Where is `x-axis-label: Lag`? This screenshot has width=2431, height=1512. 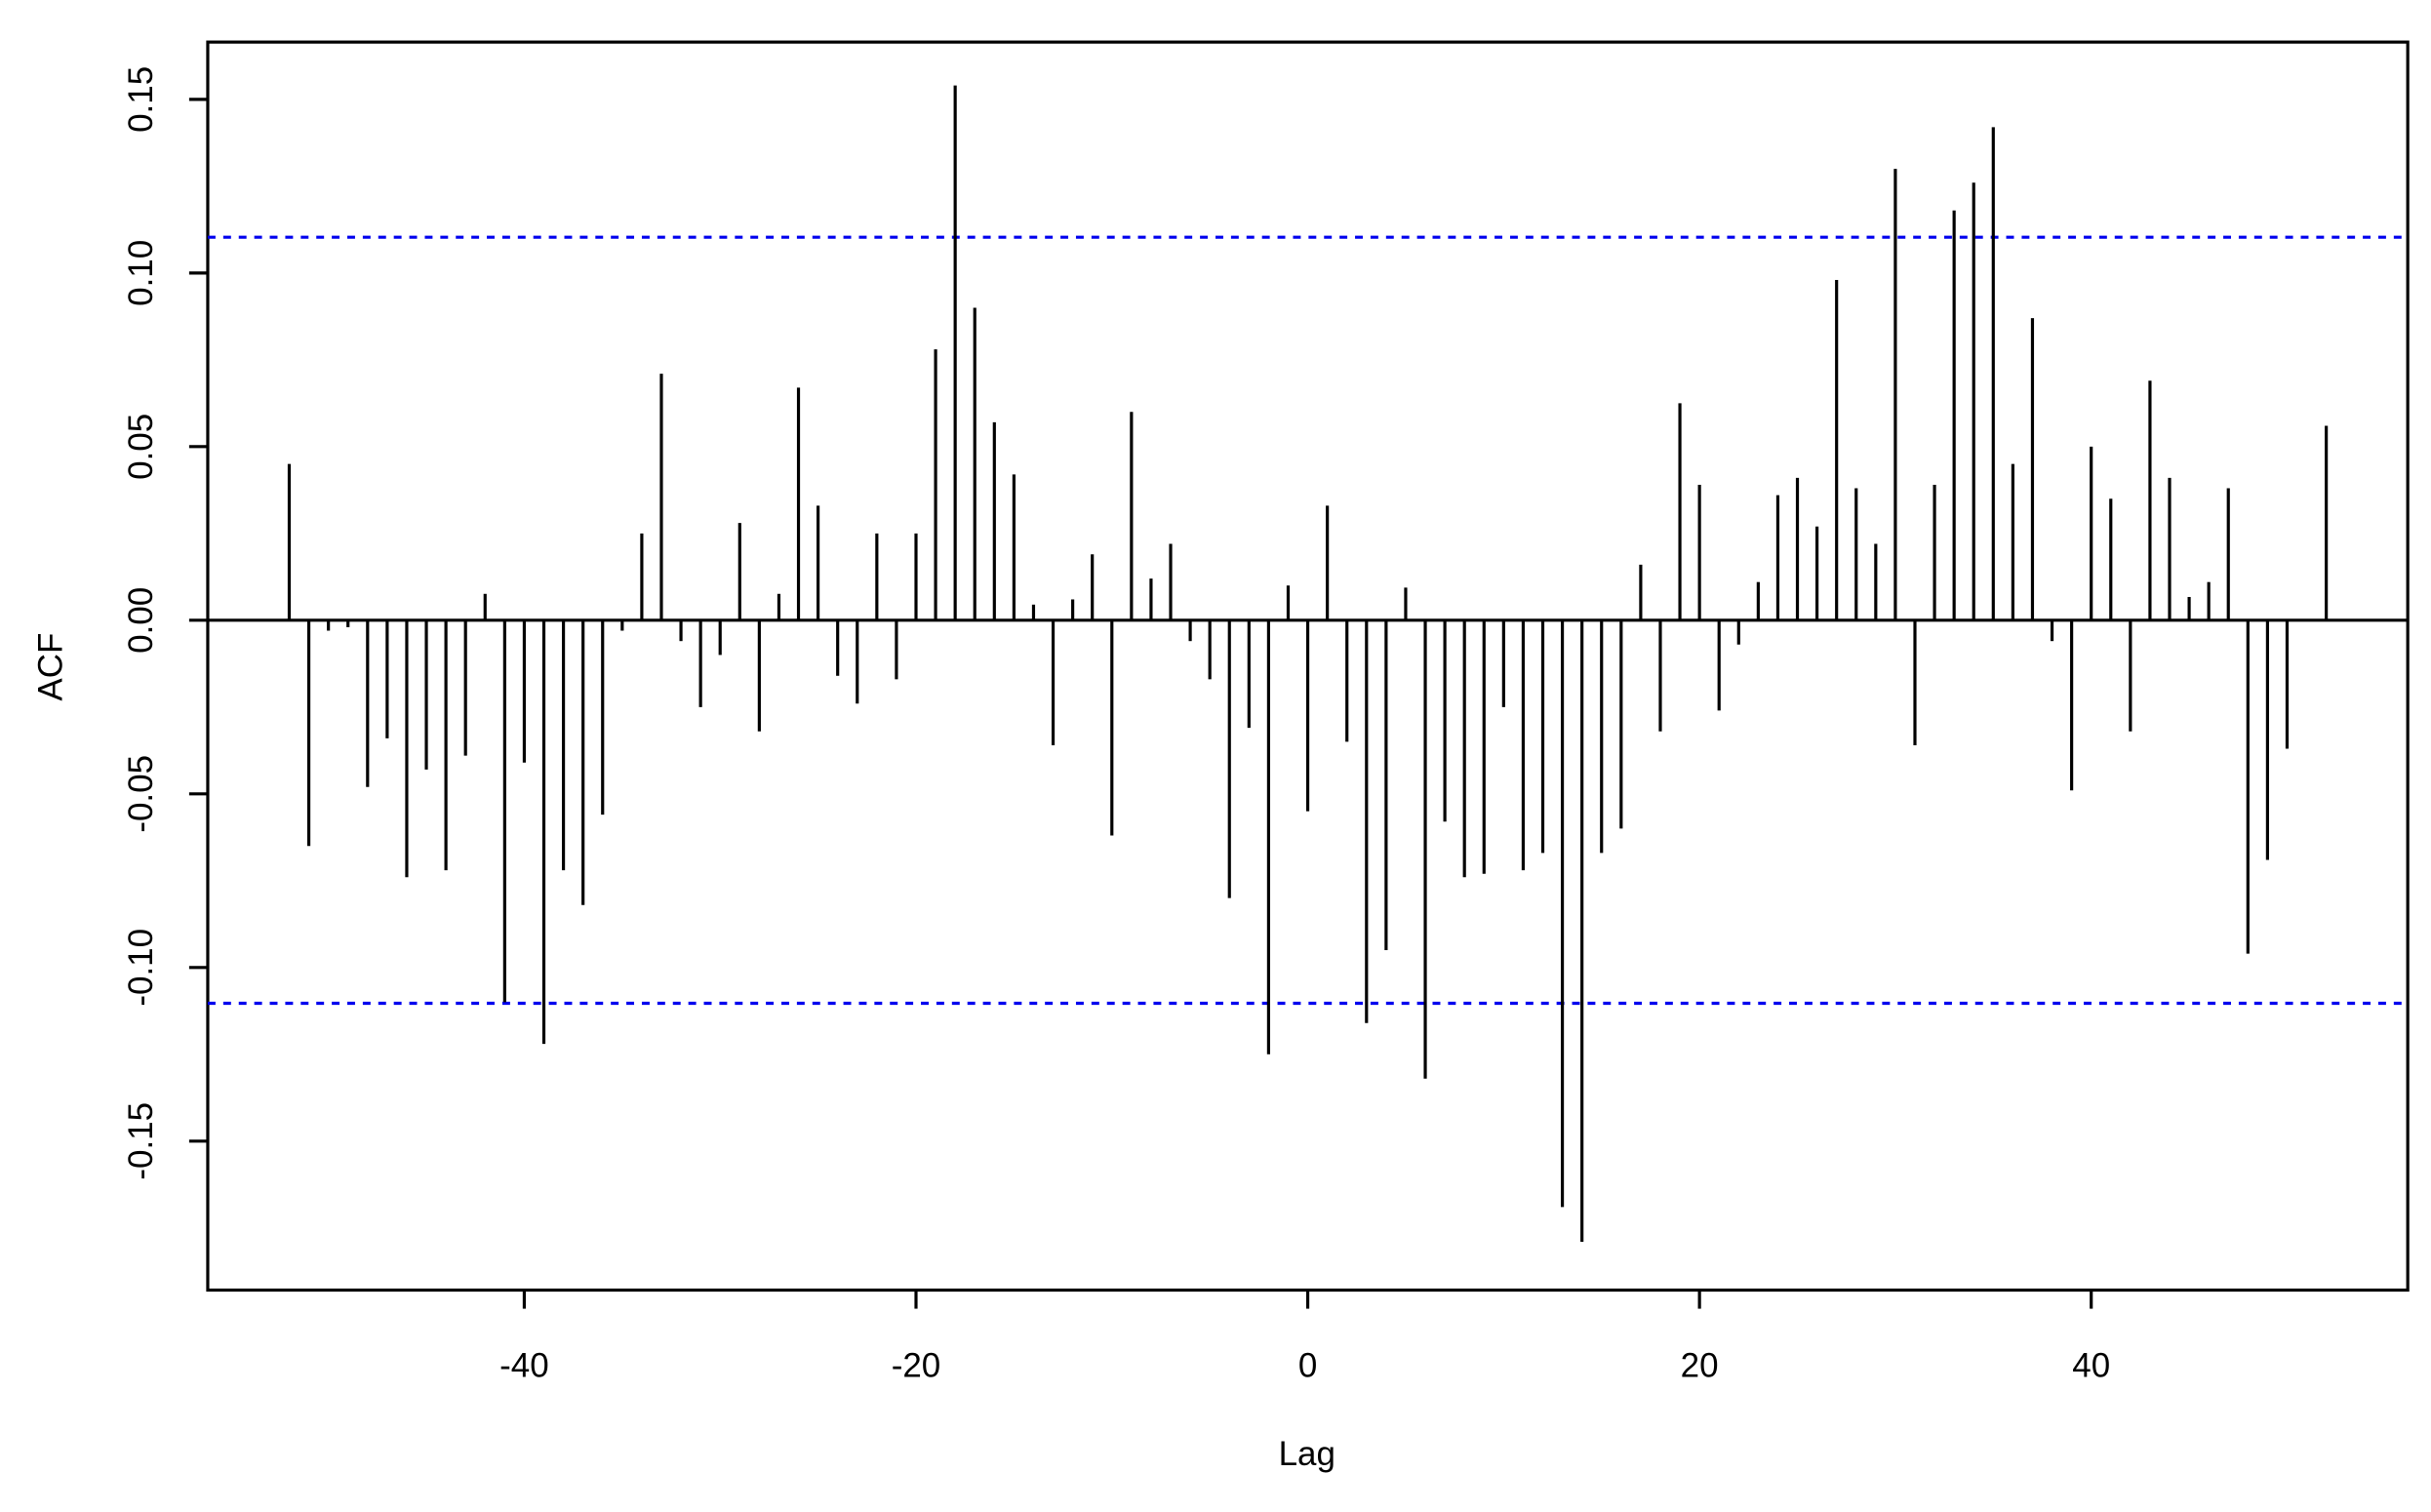
x-axis-label: Lag is located at coordinates (1307, 1454).